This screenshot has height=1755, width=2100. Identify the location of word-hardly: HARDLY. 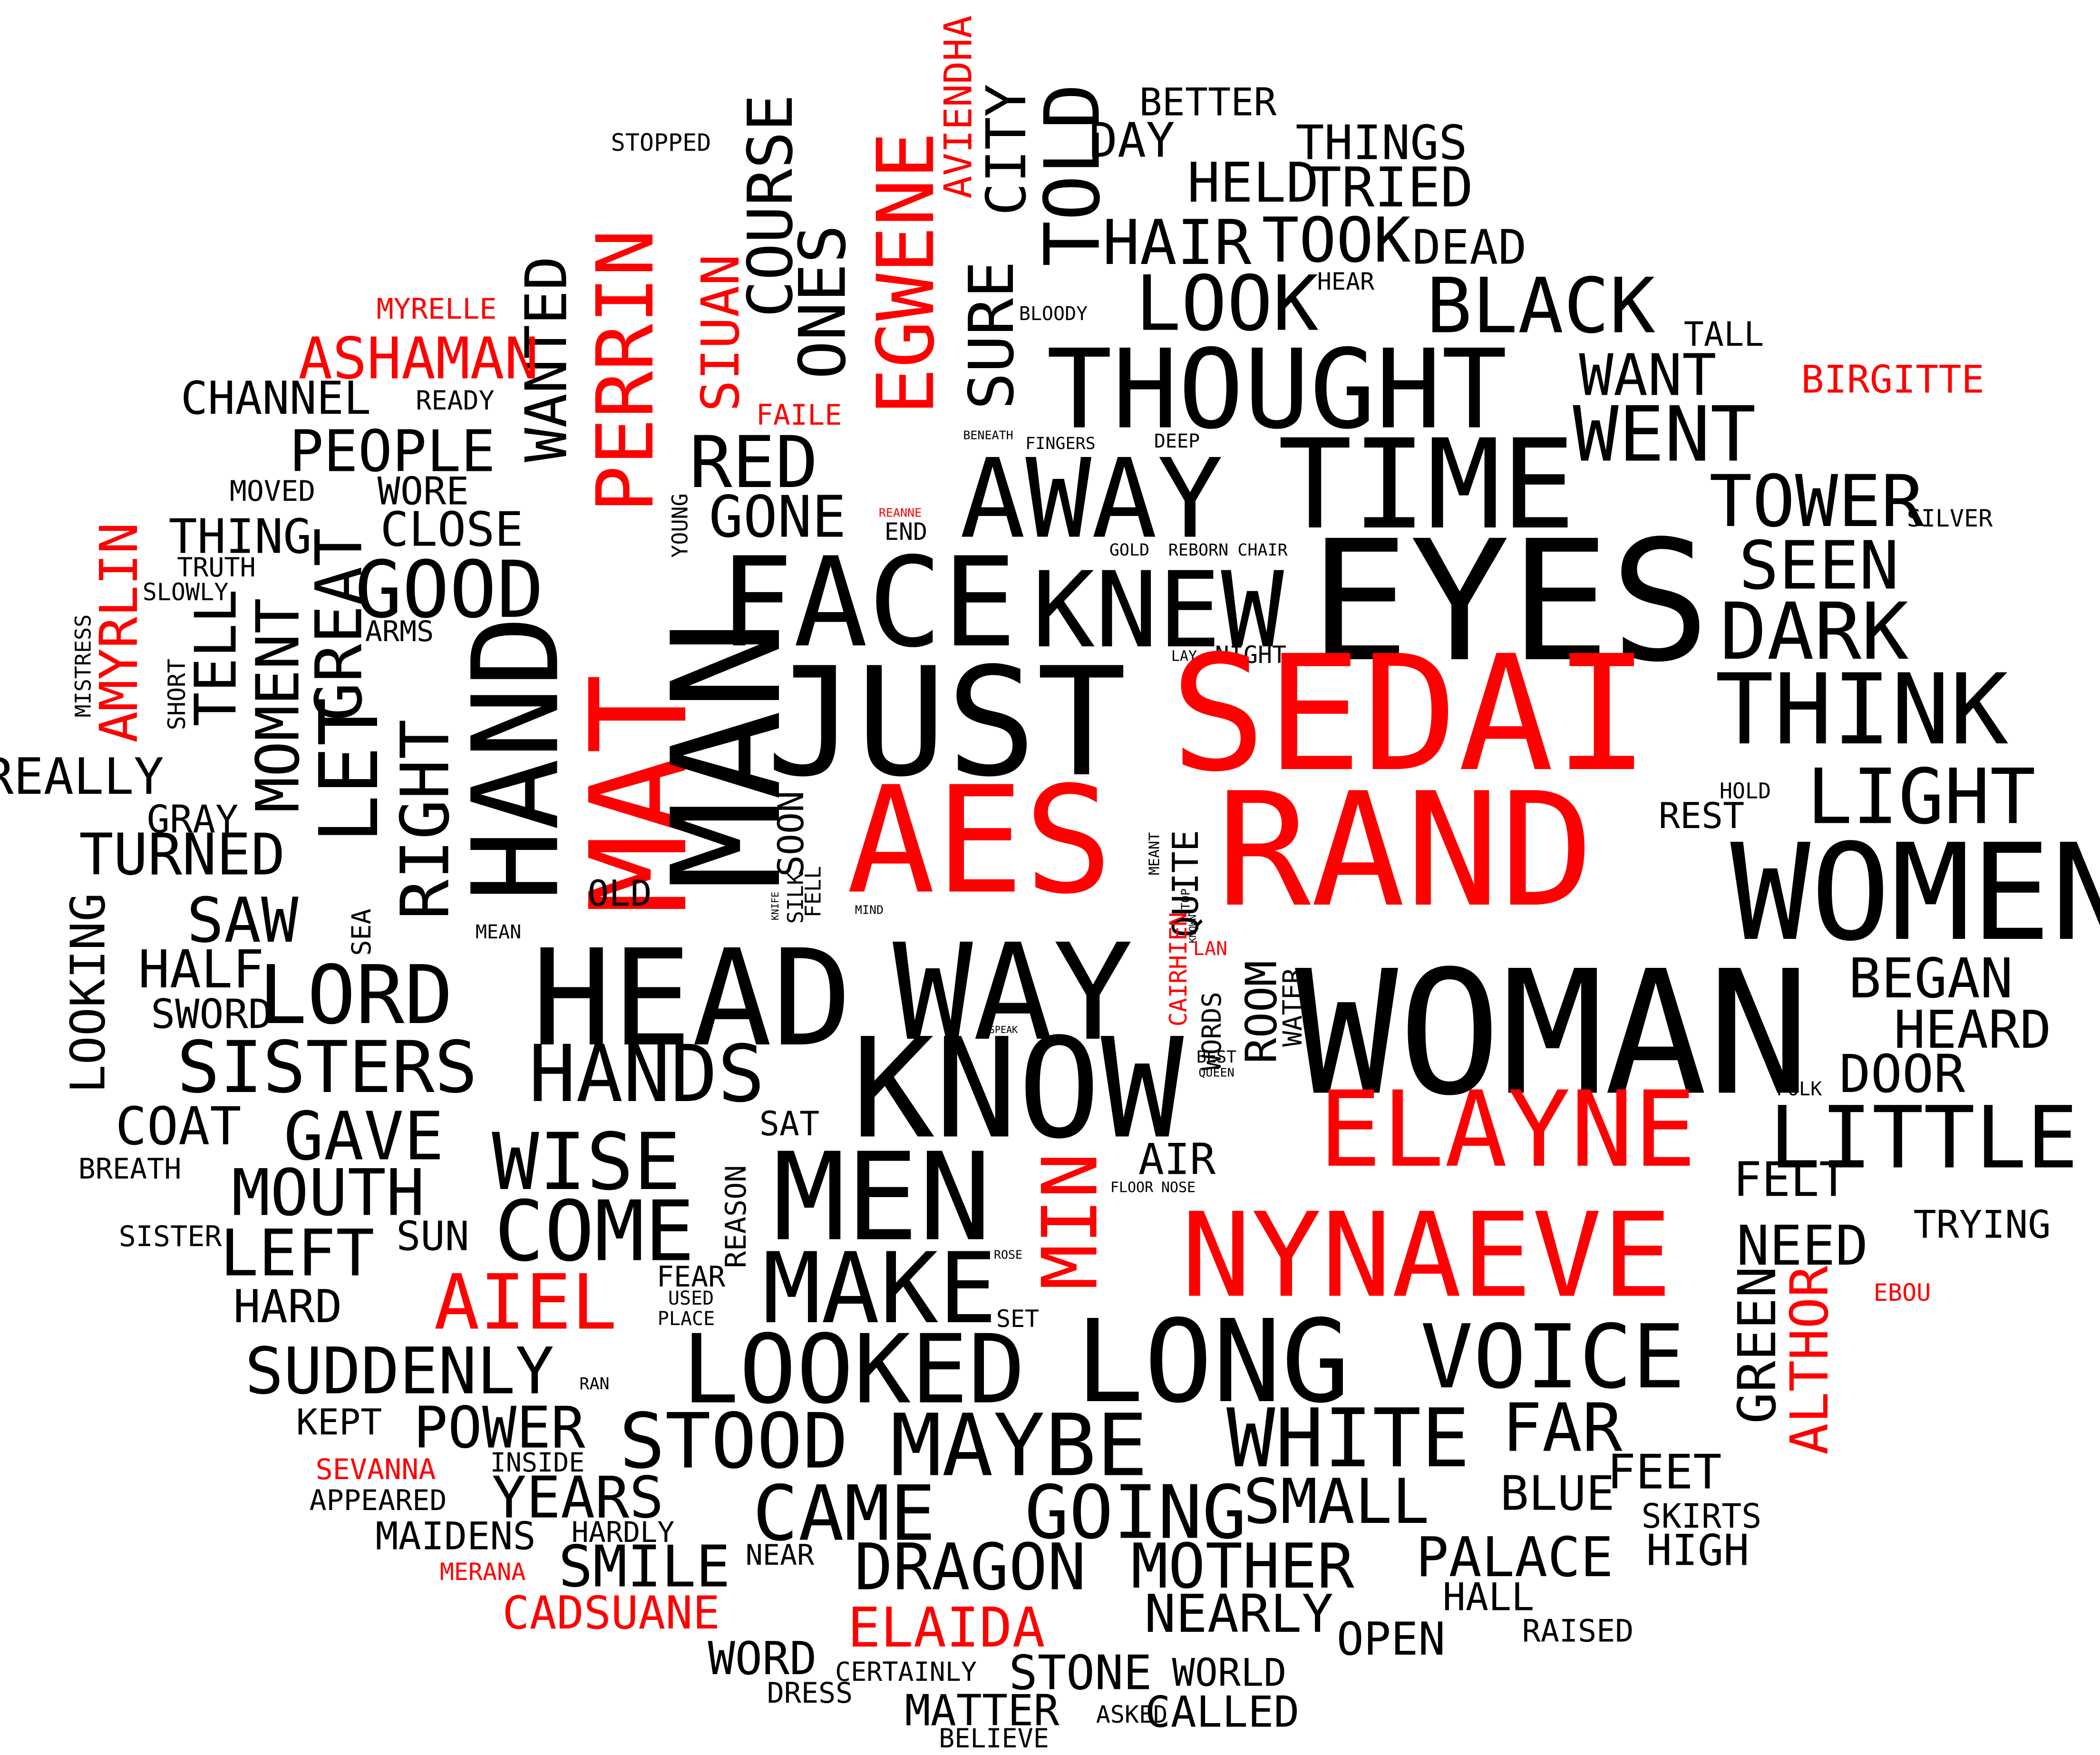
(623, 1532).